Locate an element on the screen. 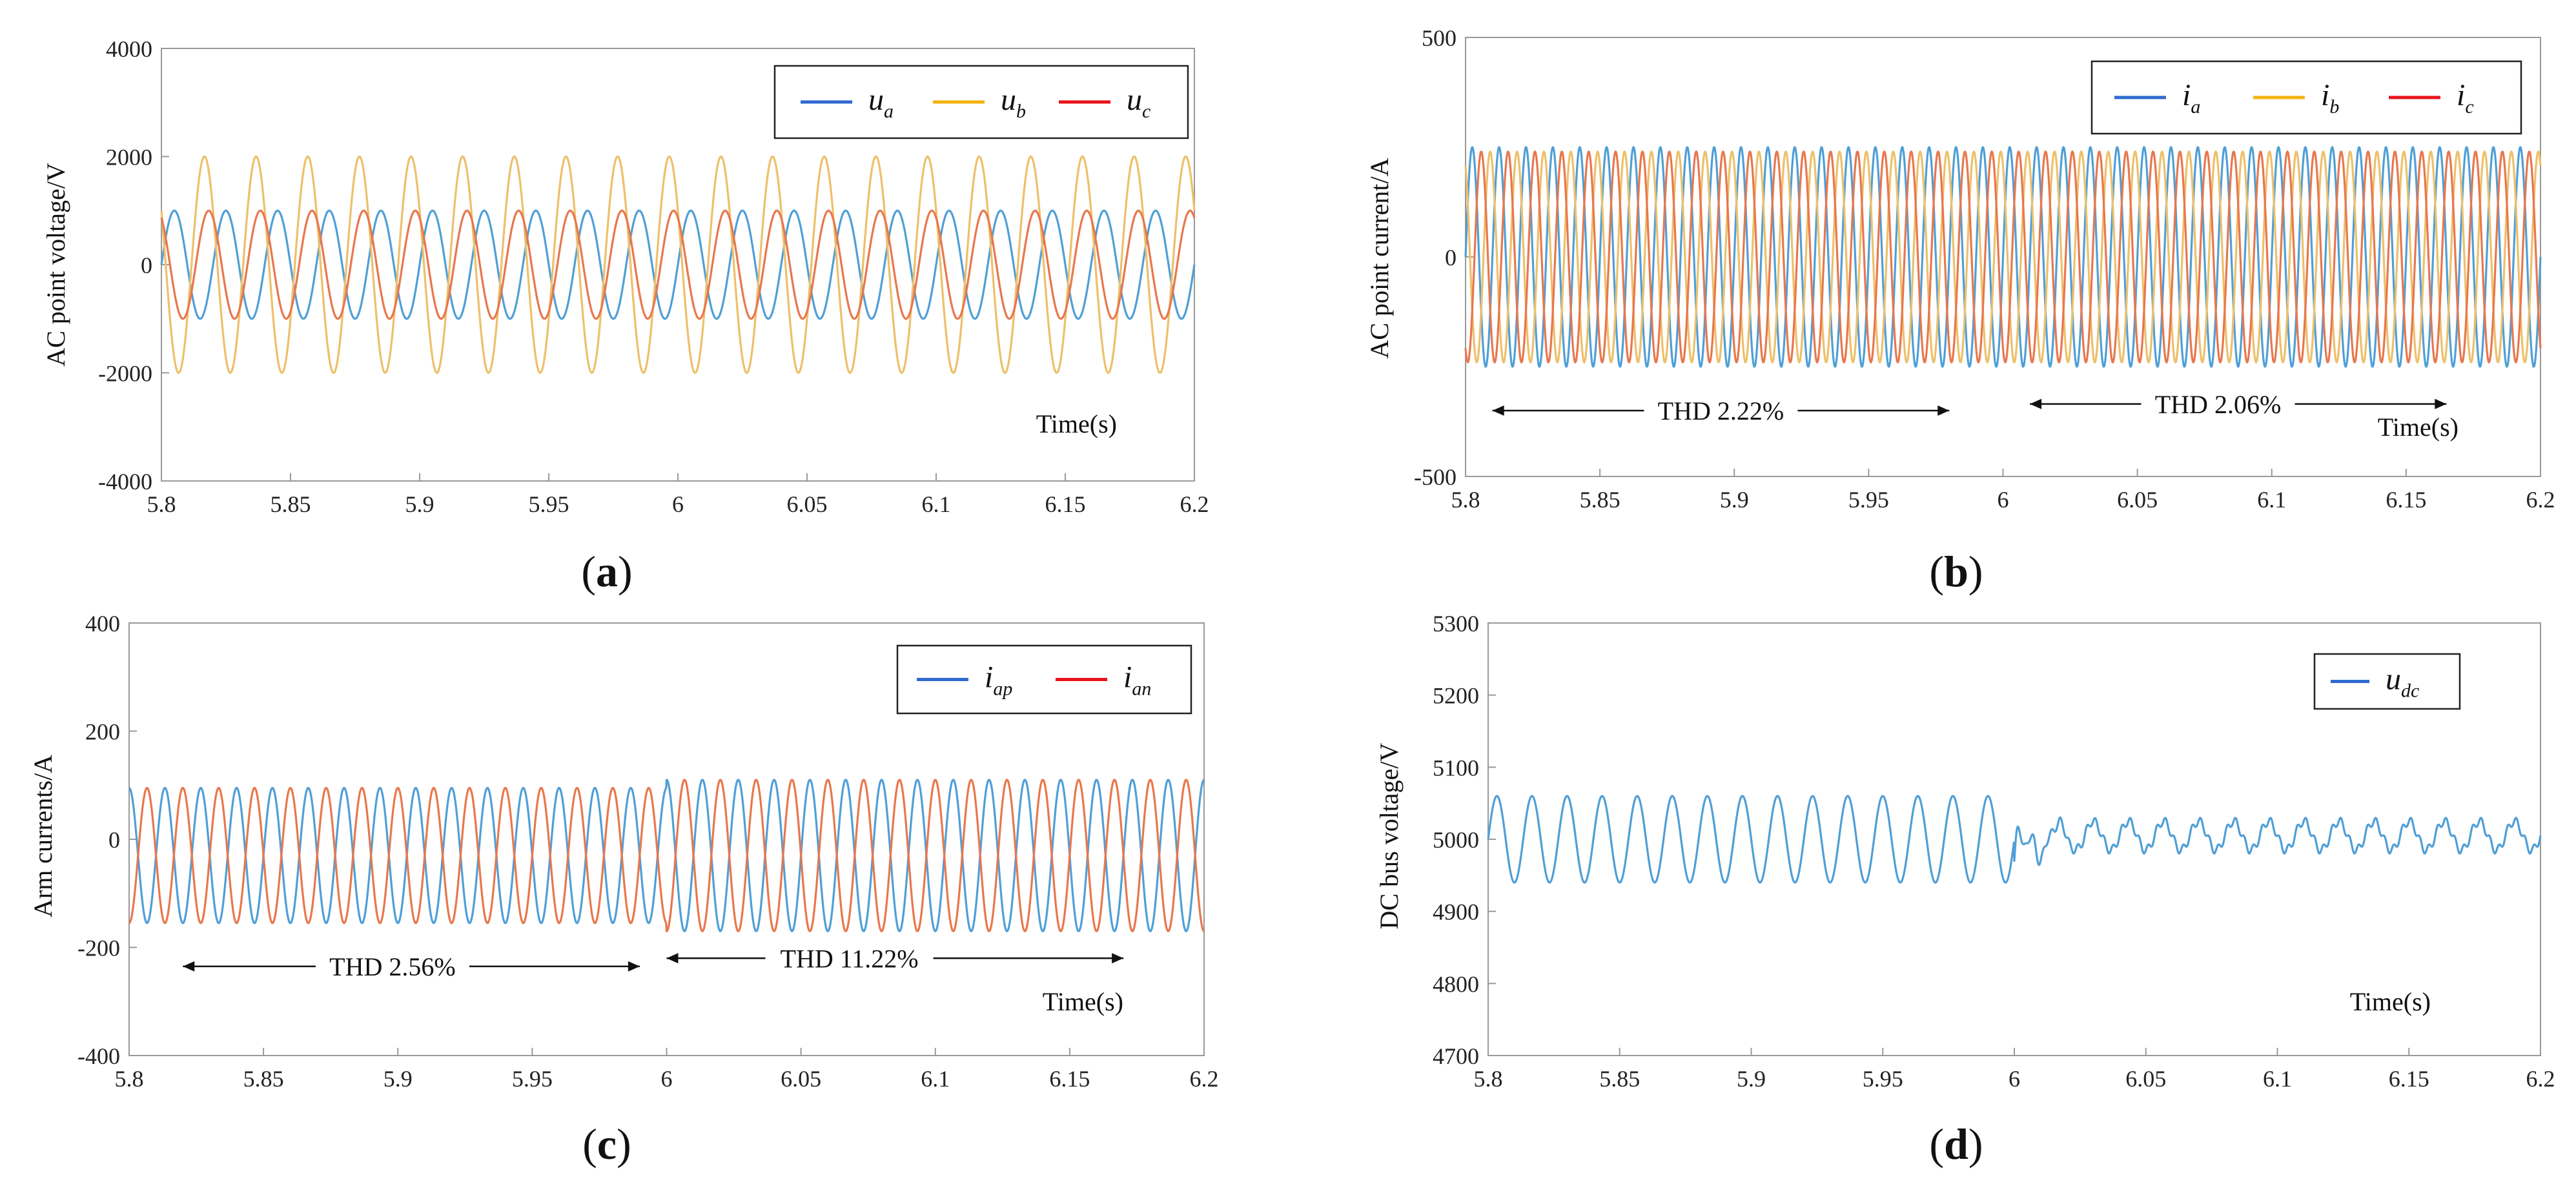 This screenshot has height=1195, width=2576. panel-b-xtick-label: 6.15 is located at coordinates (2406, 500).